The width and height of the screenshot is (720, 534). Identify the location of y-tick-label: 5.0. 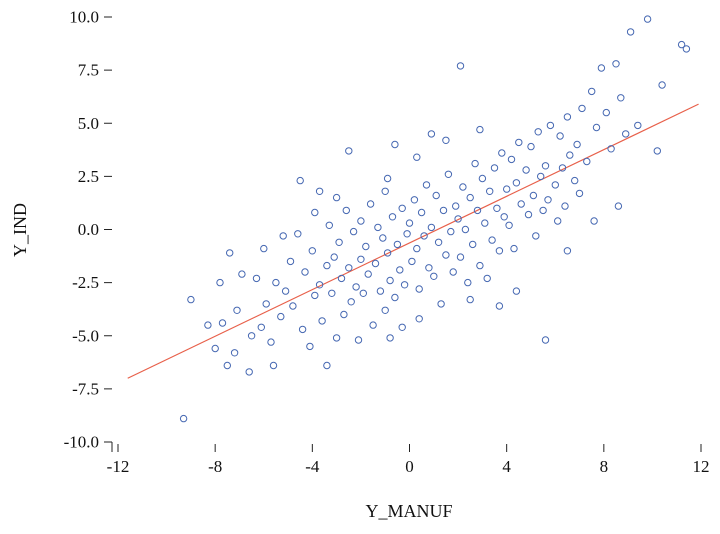
(88, 123).